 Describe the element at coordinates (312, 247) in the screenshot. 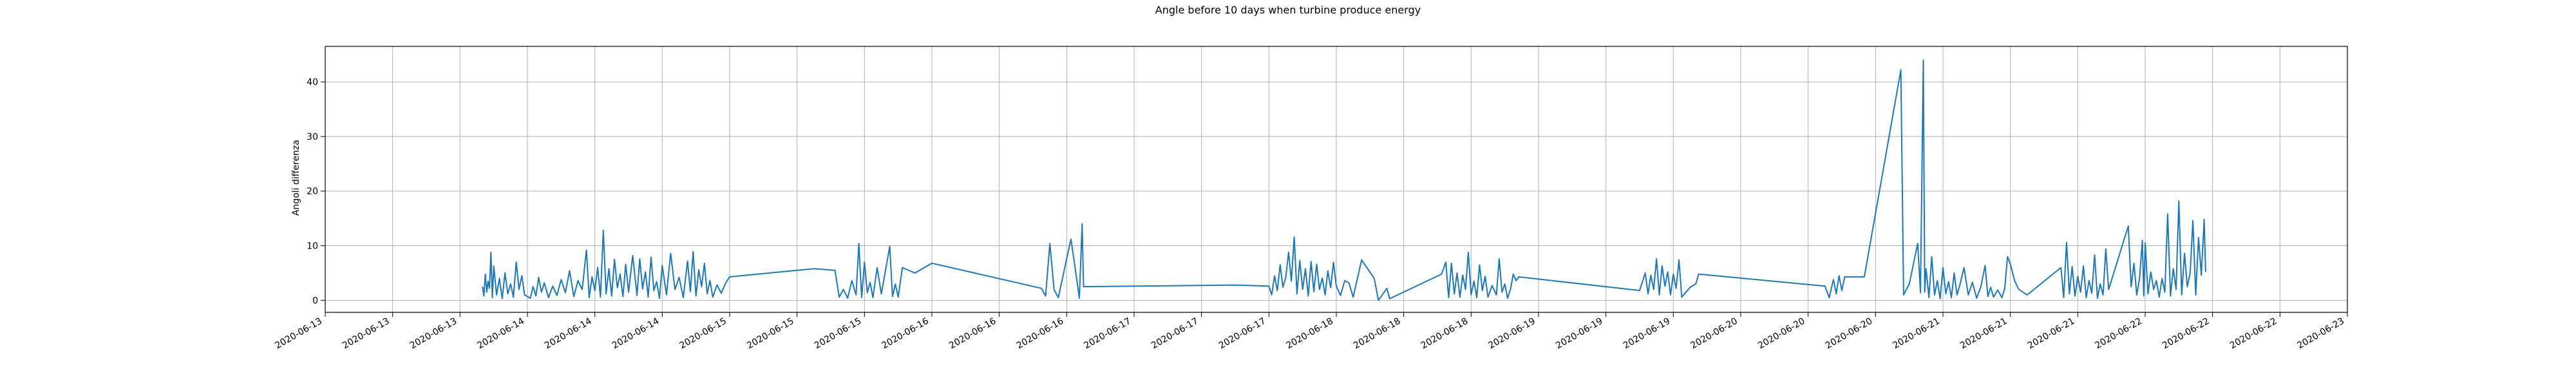

I see `y-tick-label: 10` at that location.